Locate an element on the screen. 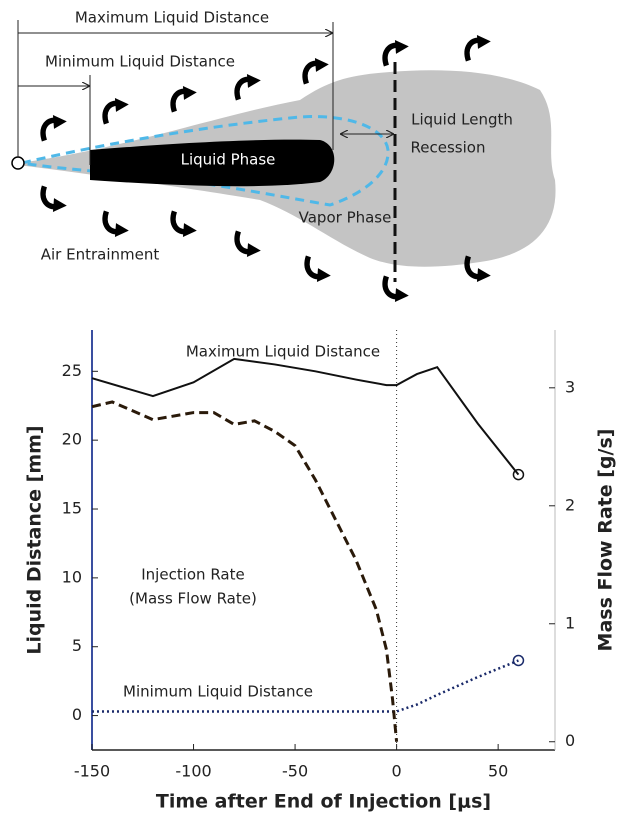 The width and height of the screenshot is (625, 817). y-axis-label: Liquid Distance [mm] is located at coordinates (35, 539).